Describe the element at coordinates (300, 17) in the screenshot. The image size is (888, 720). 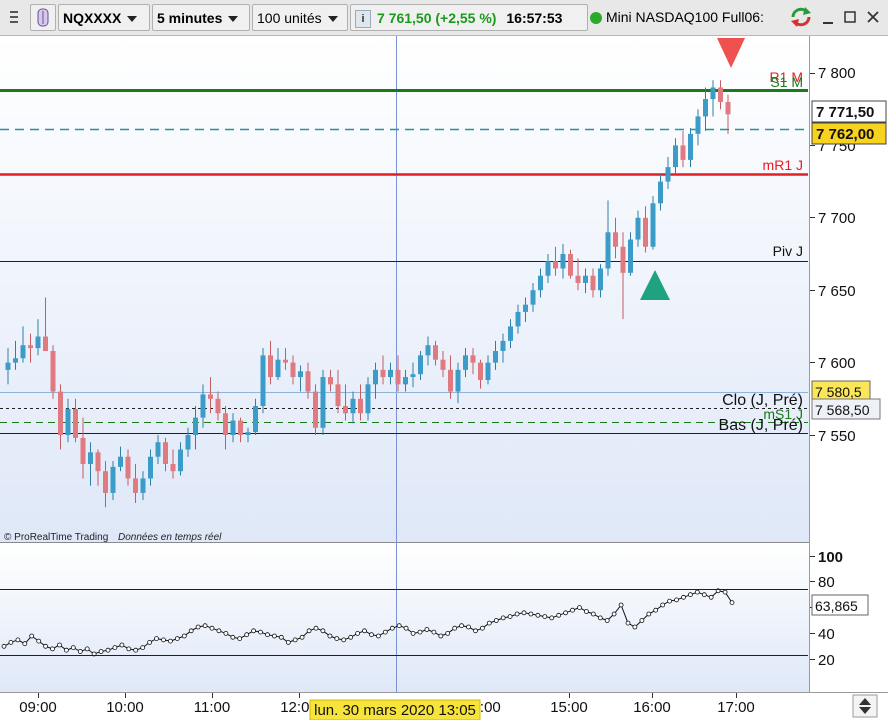
I see `units-dropdown: 100 unités` at that location.